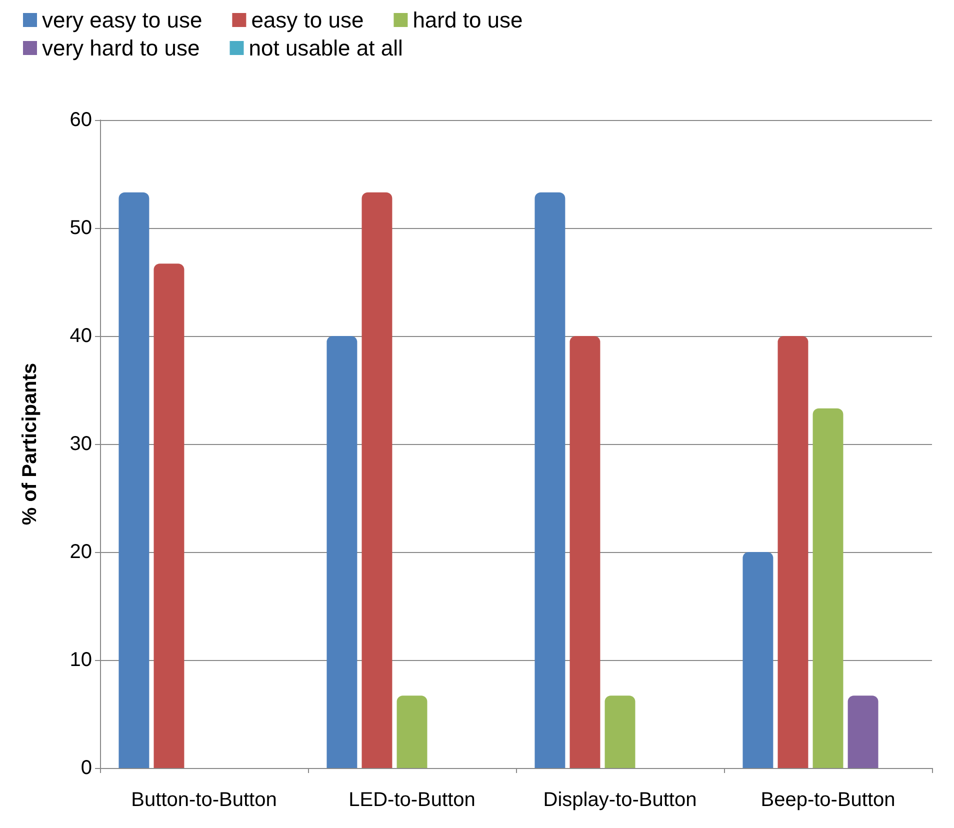  Describe the element at coordinates (81, 552) in the screenshot. I see `y-tick-label: 20` at that location.